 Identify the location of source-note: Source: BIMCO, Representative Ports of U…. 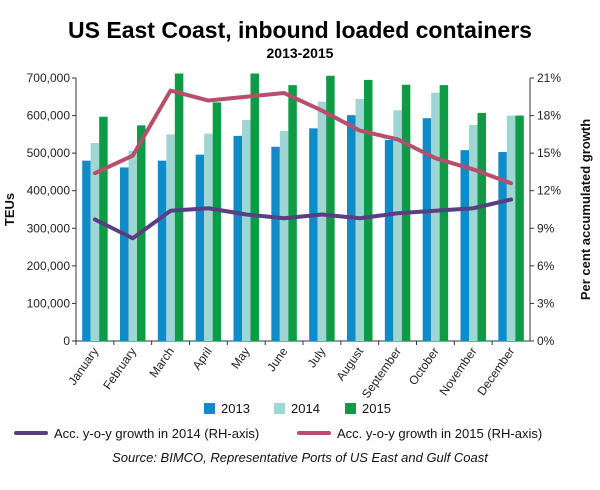
(300, 457).